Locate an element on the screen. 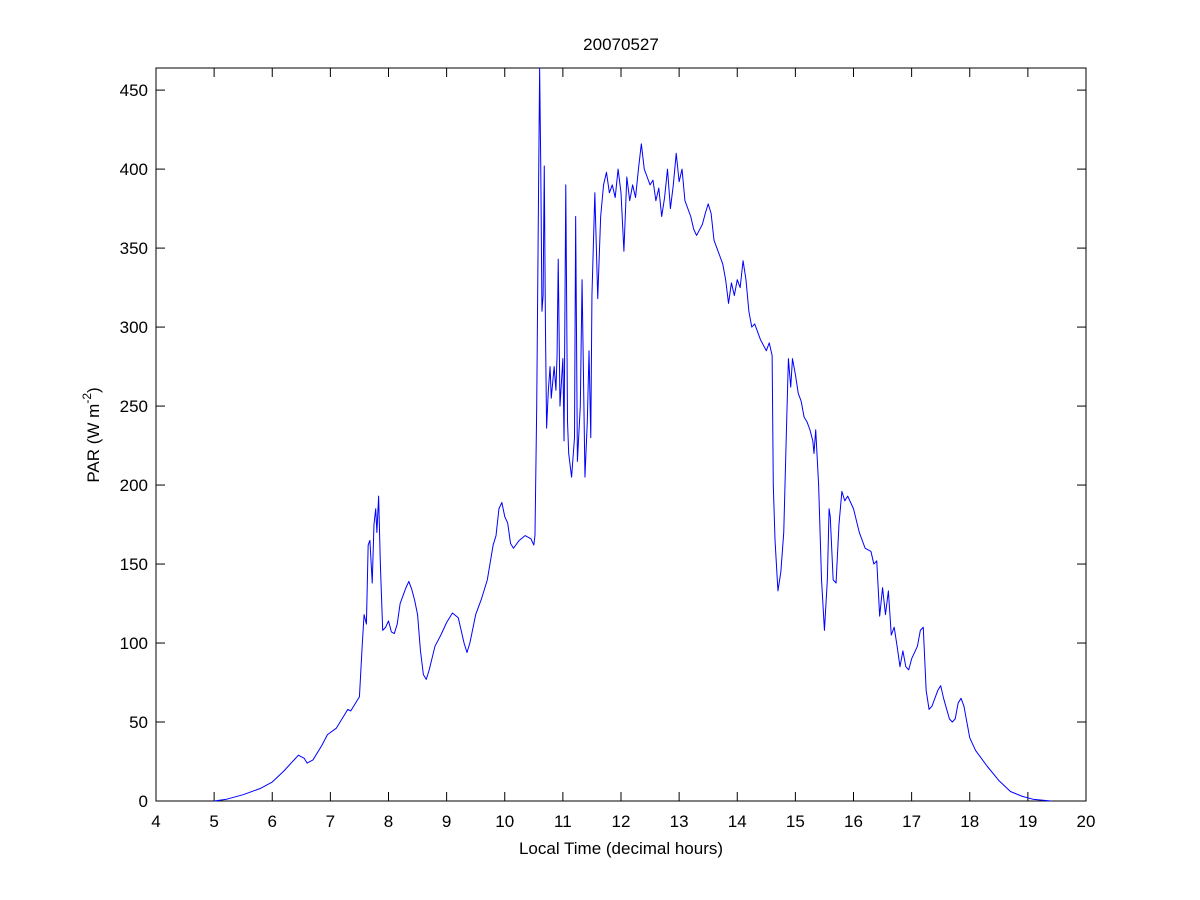 This screenshot has height=900, width=1200. x-tick-label: 15 is located at coordinates (795, 821).